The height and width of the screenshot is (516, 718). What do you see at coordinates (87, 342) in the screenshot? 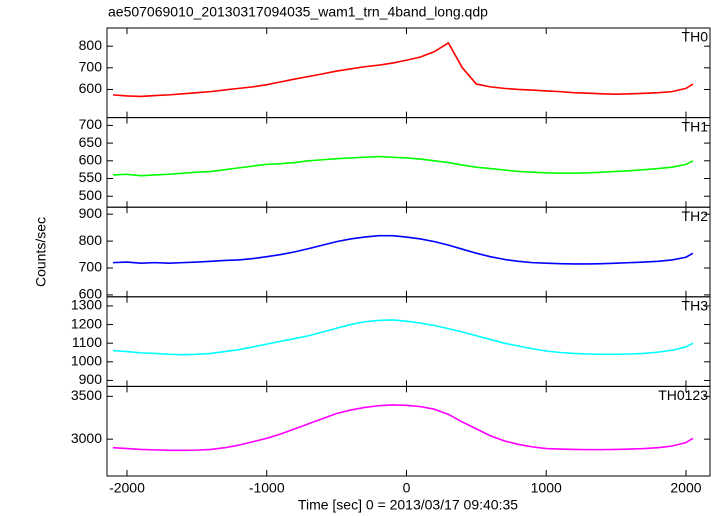
I see `y-tick-label: 1100` at bounding box center [87, 342].